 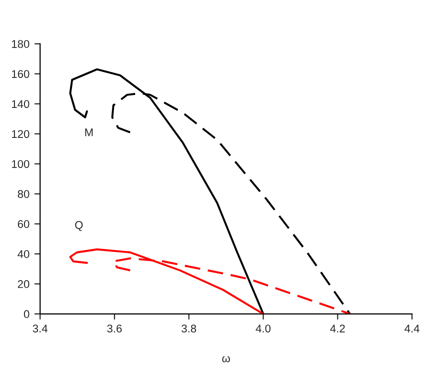 I want to click on y-tick-label: 160, so click(x=21, y=74).